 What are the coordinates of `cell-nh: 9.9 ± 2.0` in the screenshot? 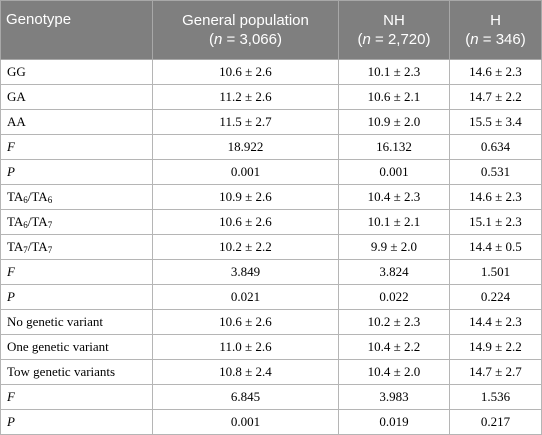 It's located at (394, 247).